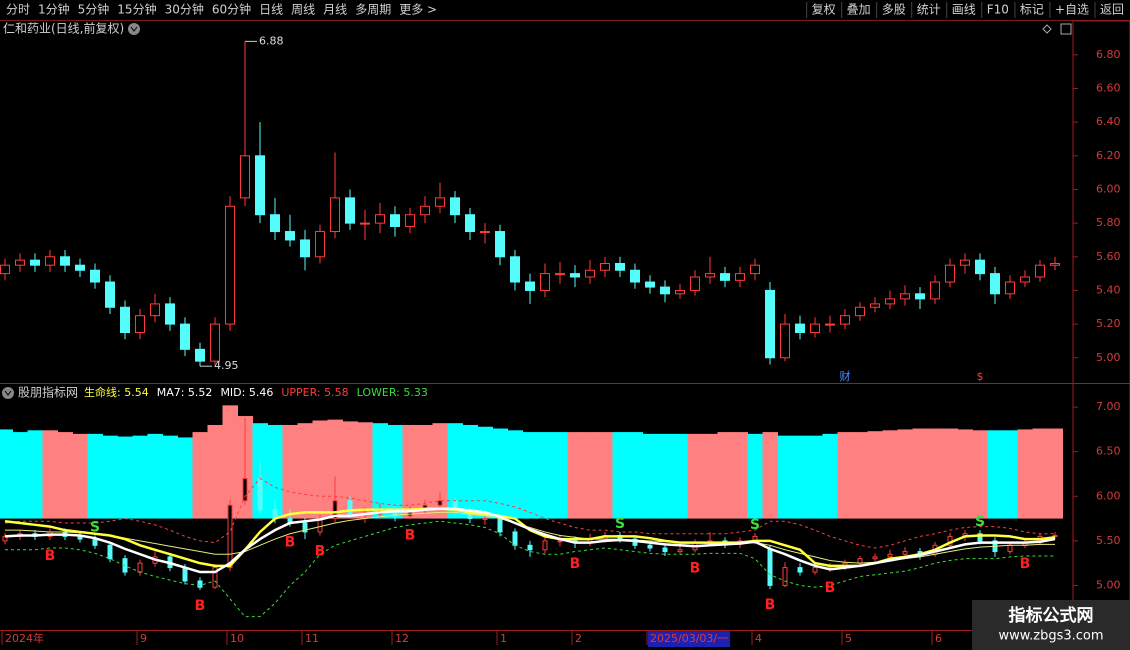 This screenshot has width=1130, height=650. What do you see at coordinates (980, 376) in the screenshot?
I see `event-marker: $` at bounding box center [980, 376].